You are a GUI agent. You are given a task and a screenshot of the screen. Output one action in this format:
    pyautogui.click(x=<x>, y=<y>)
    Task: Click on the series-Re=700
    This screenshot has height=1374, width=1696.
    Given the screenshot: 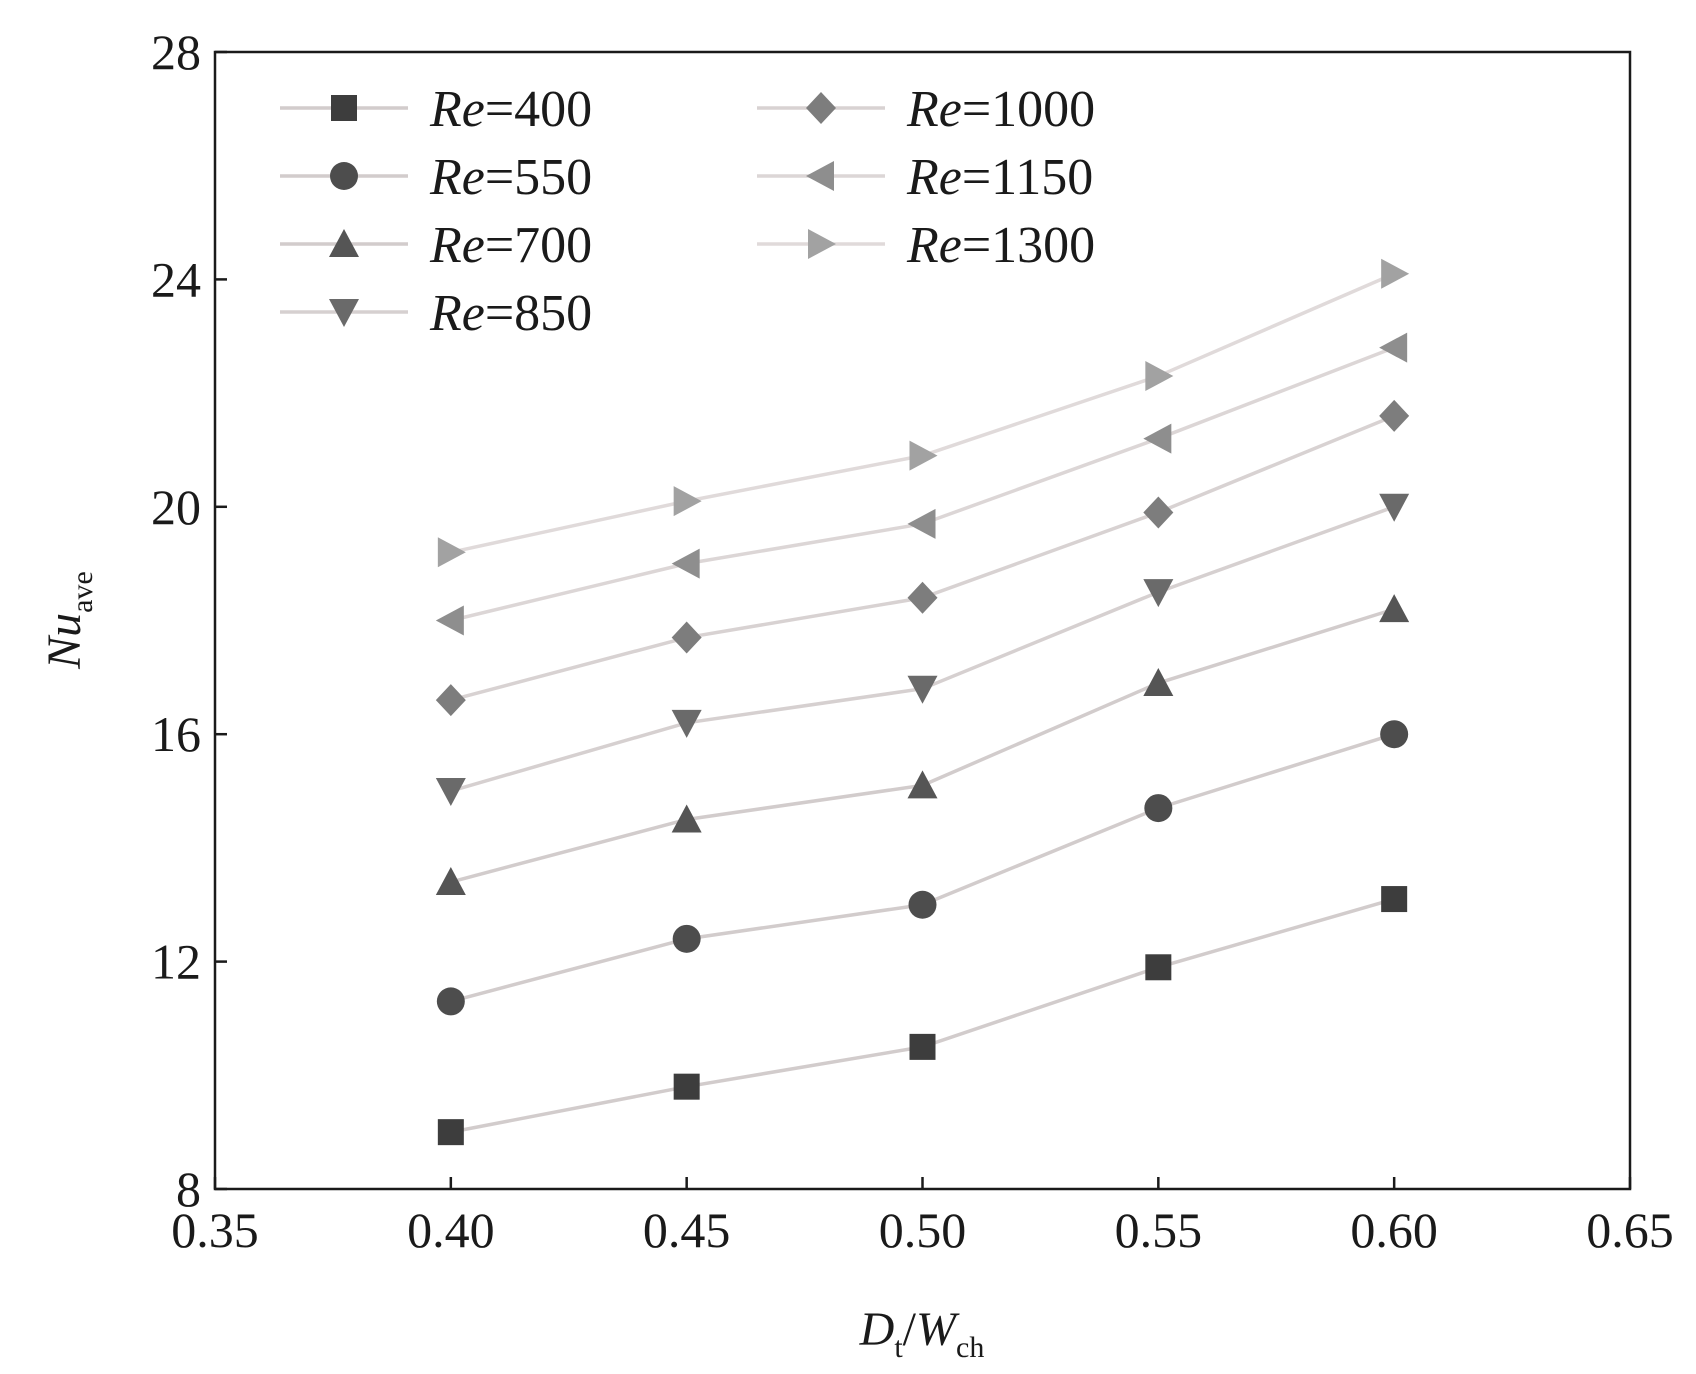 What is the action you would take?
    pyautogui.click(x=922, y=745)
    